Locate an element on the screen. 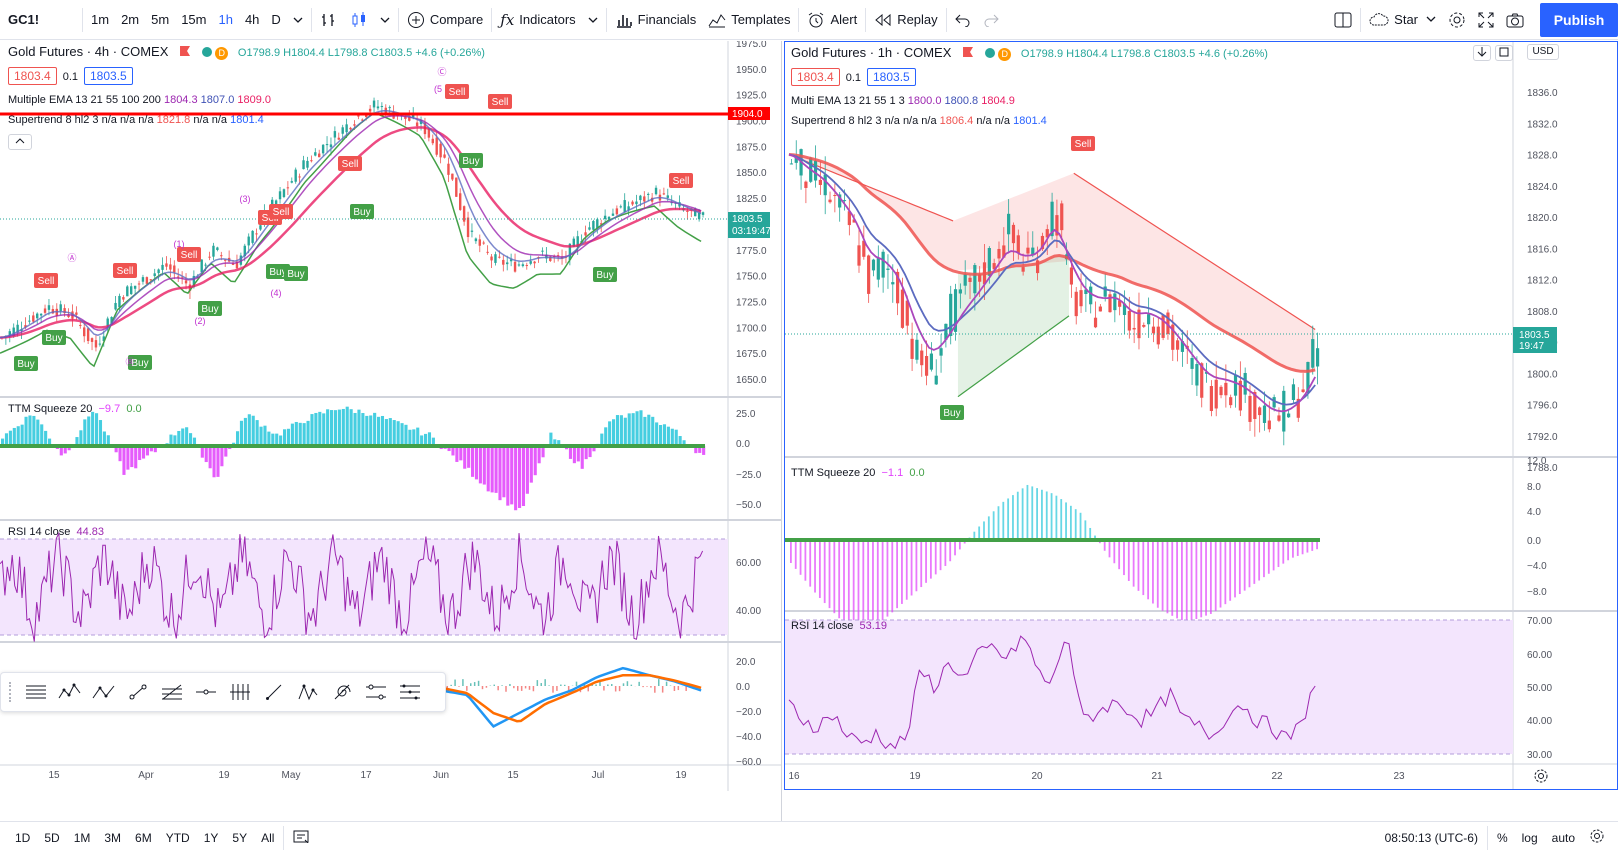 This screenshot has width=1618, height=853. left-ask: 1803.5 is located at coordinates (108, 76).